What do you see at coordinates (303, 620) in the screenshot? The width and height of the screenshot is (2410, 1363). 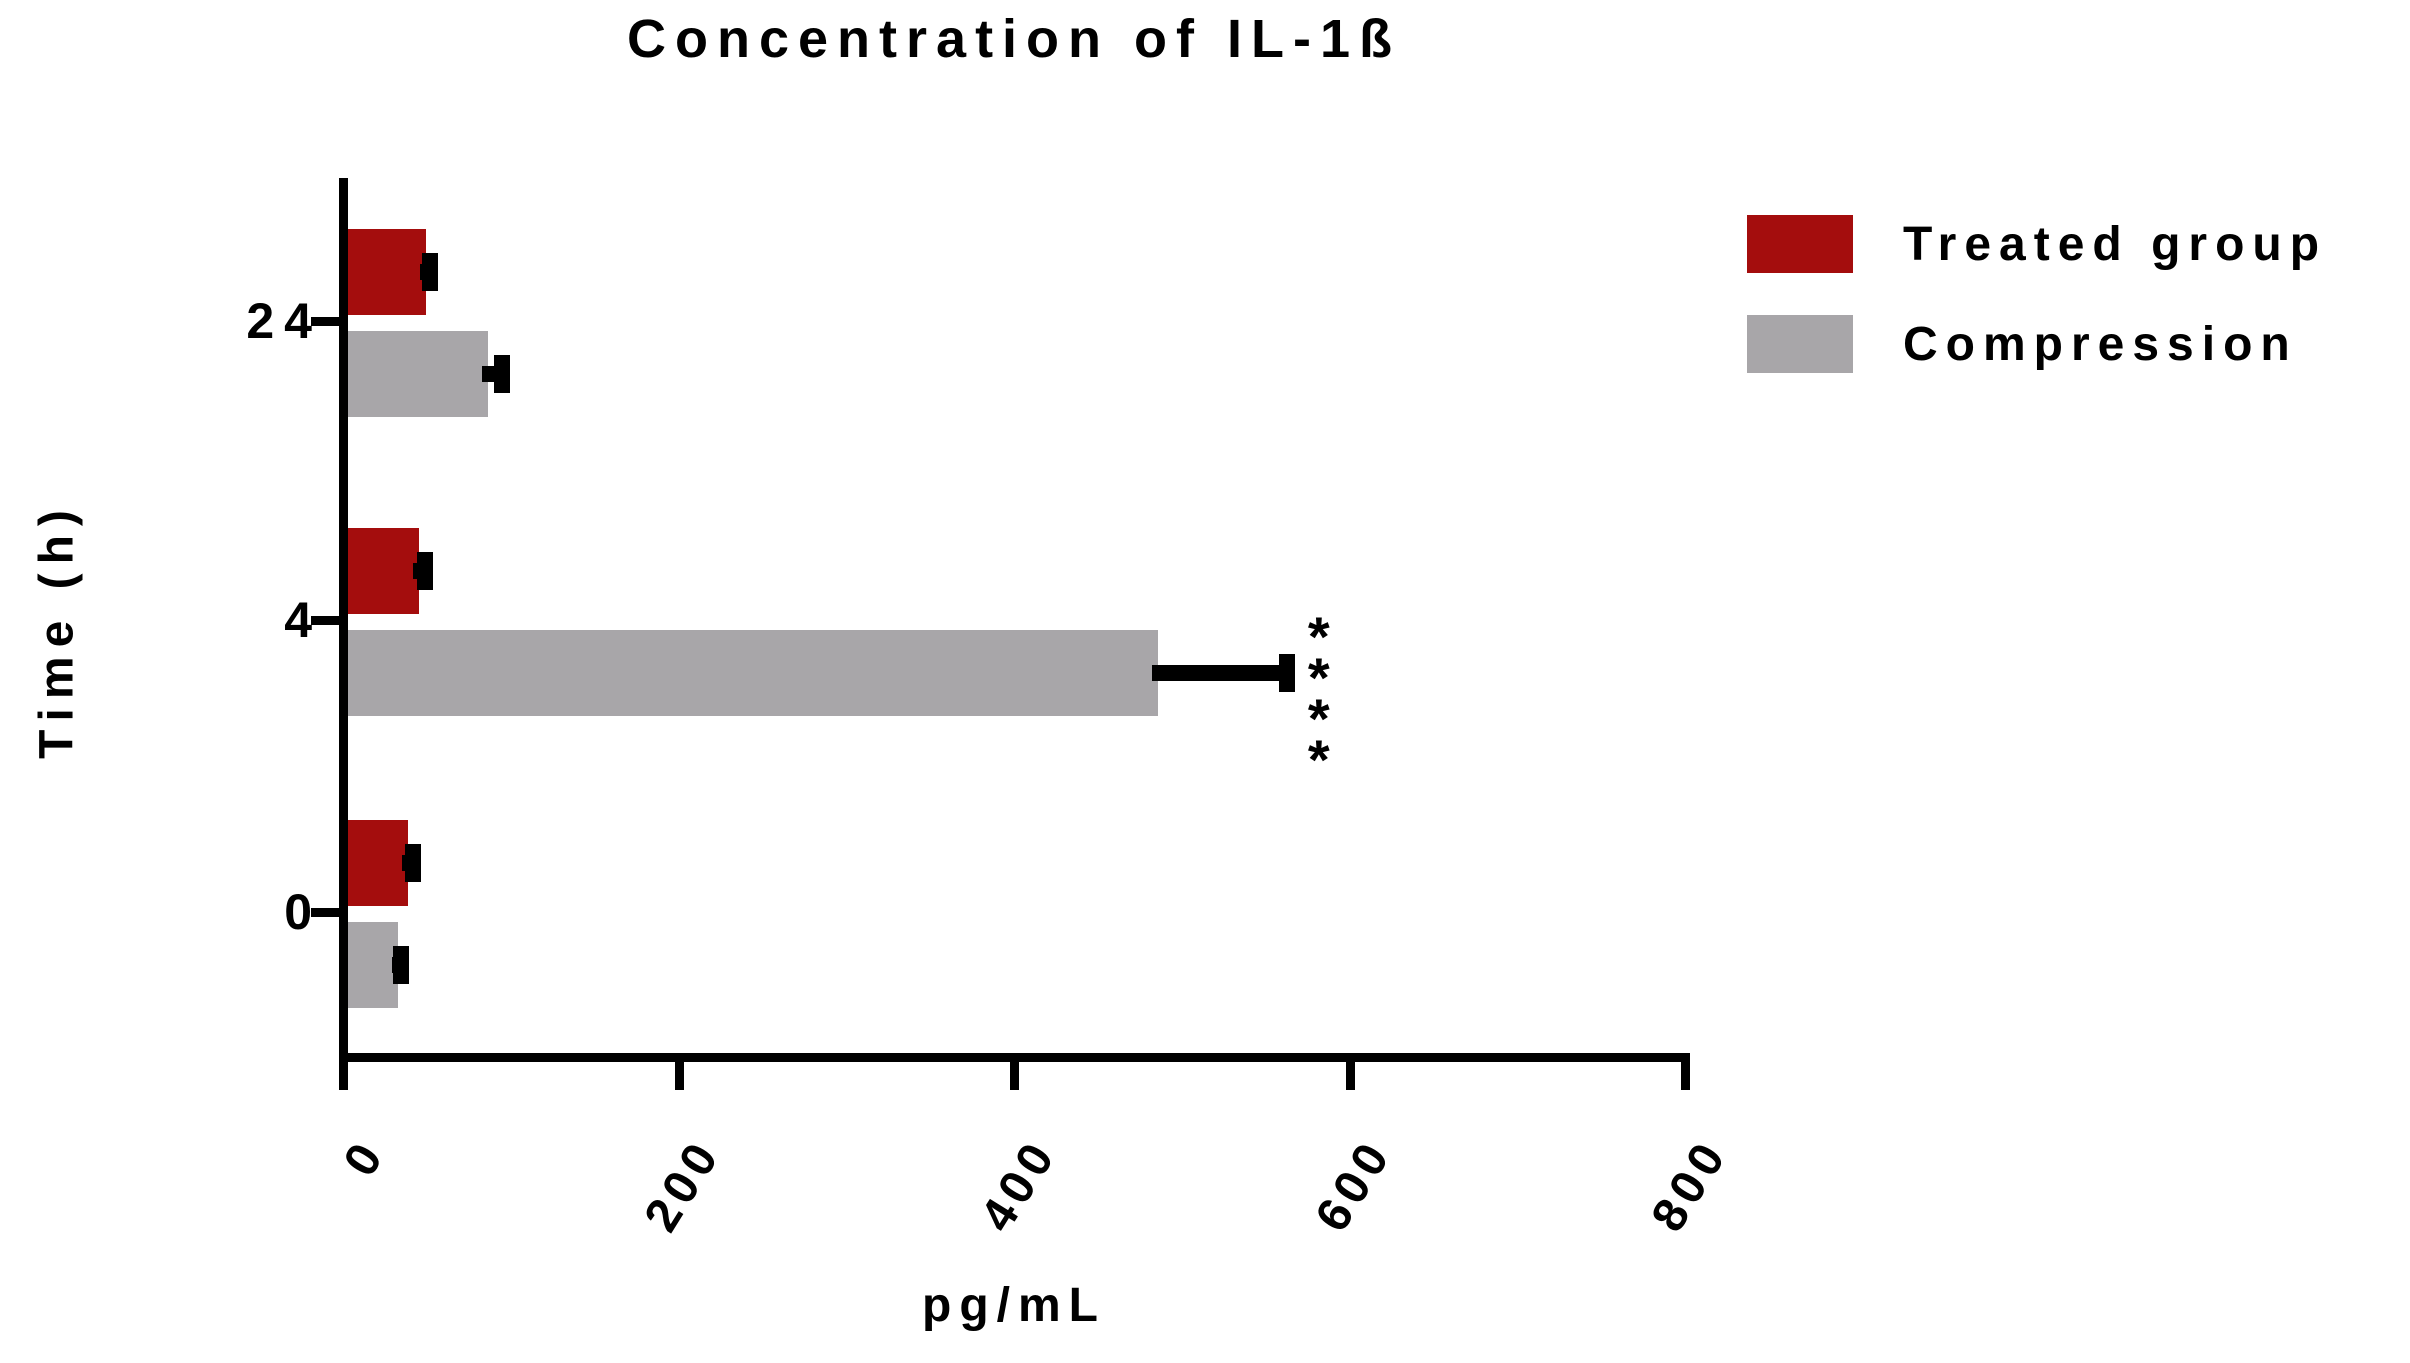 I see `y-axis-tick-label: 4` at bounding box center [303, 620].